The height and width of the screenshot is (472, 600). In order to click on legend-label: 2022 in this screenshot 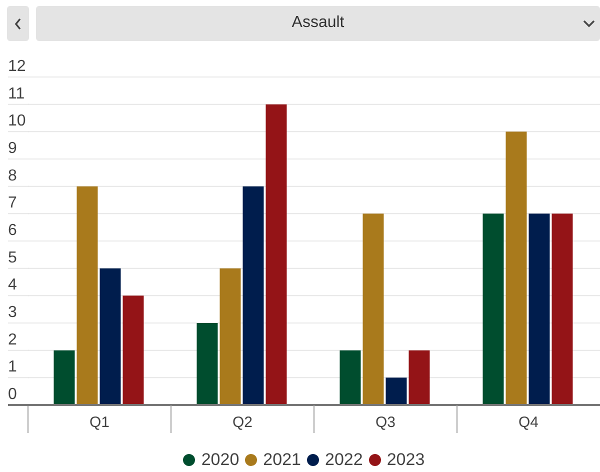, I will do `click(344, 460)`.